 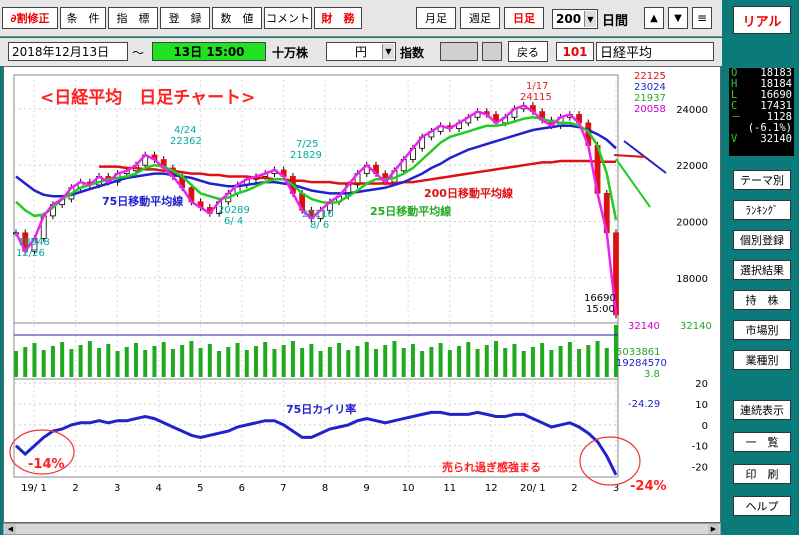 I want to click on time-field: 13日 15:00, so click(x=209, y=51).